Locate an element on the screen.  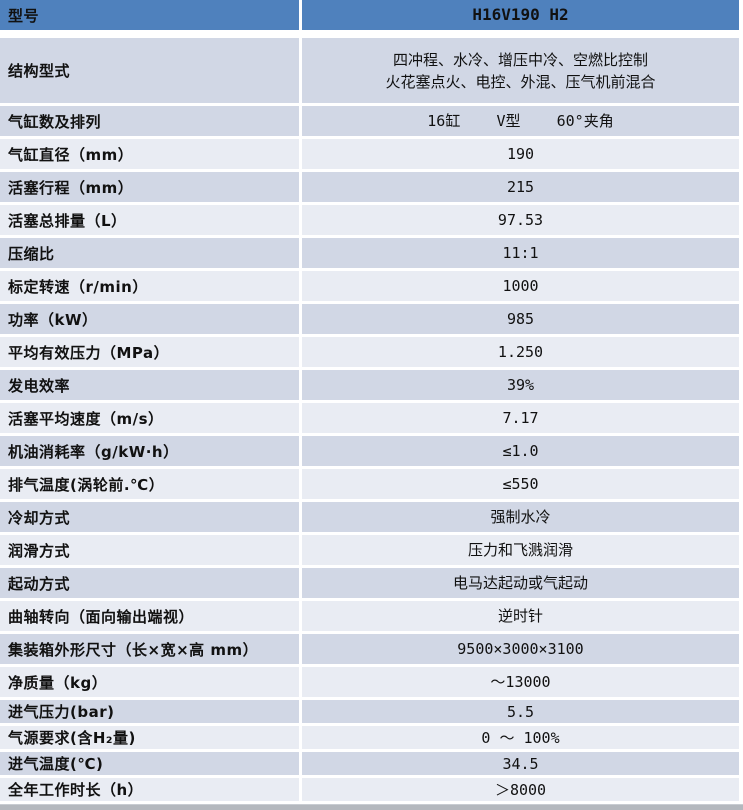
row-value: 39% is located at coordinates (520, 385).